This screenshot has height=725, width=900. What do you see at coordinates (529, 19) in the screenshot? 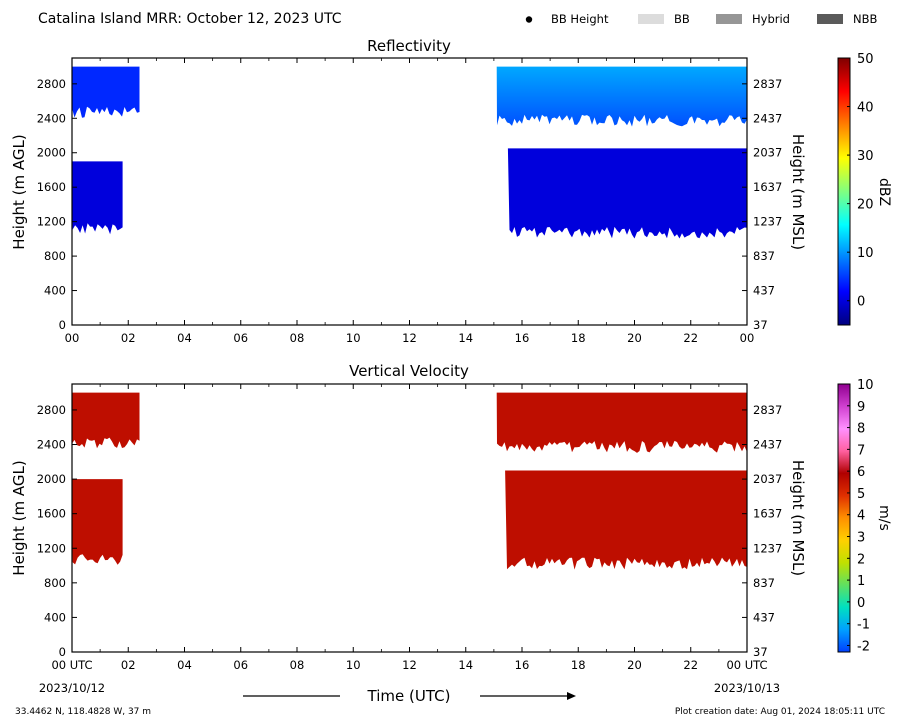
I see `legend-bb-height-dot` at bounding box center [529, 19].